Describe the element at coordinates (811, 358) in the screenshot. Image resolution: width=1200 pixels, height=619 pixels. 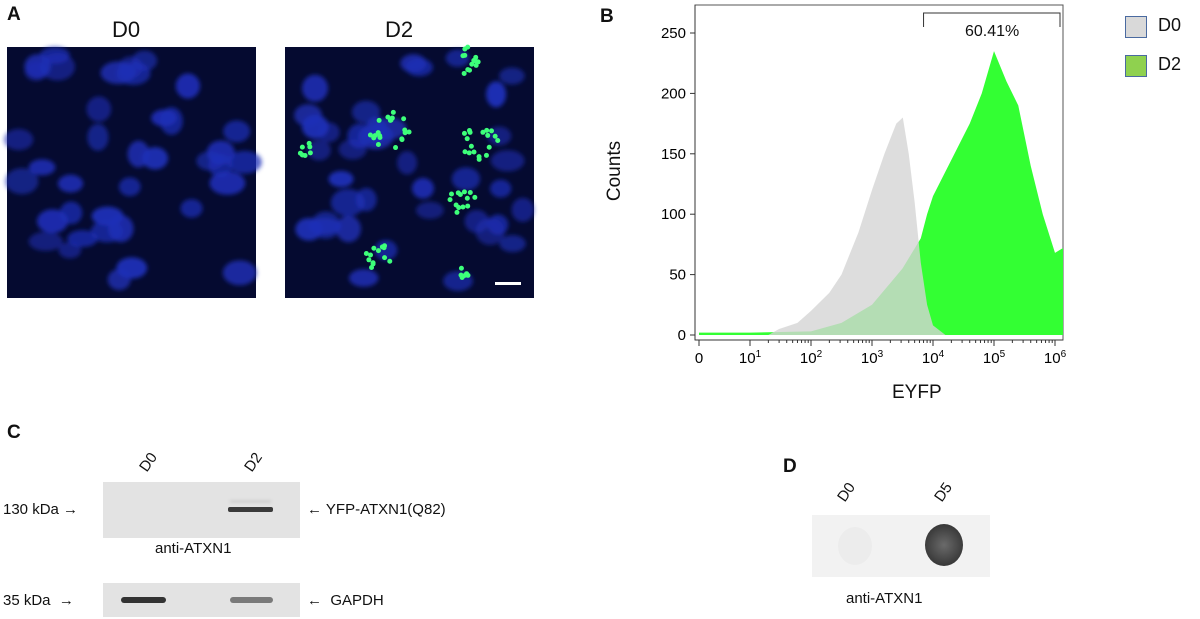
I see `x-tick-label: 102` at that location.